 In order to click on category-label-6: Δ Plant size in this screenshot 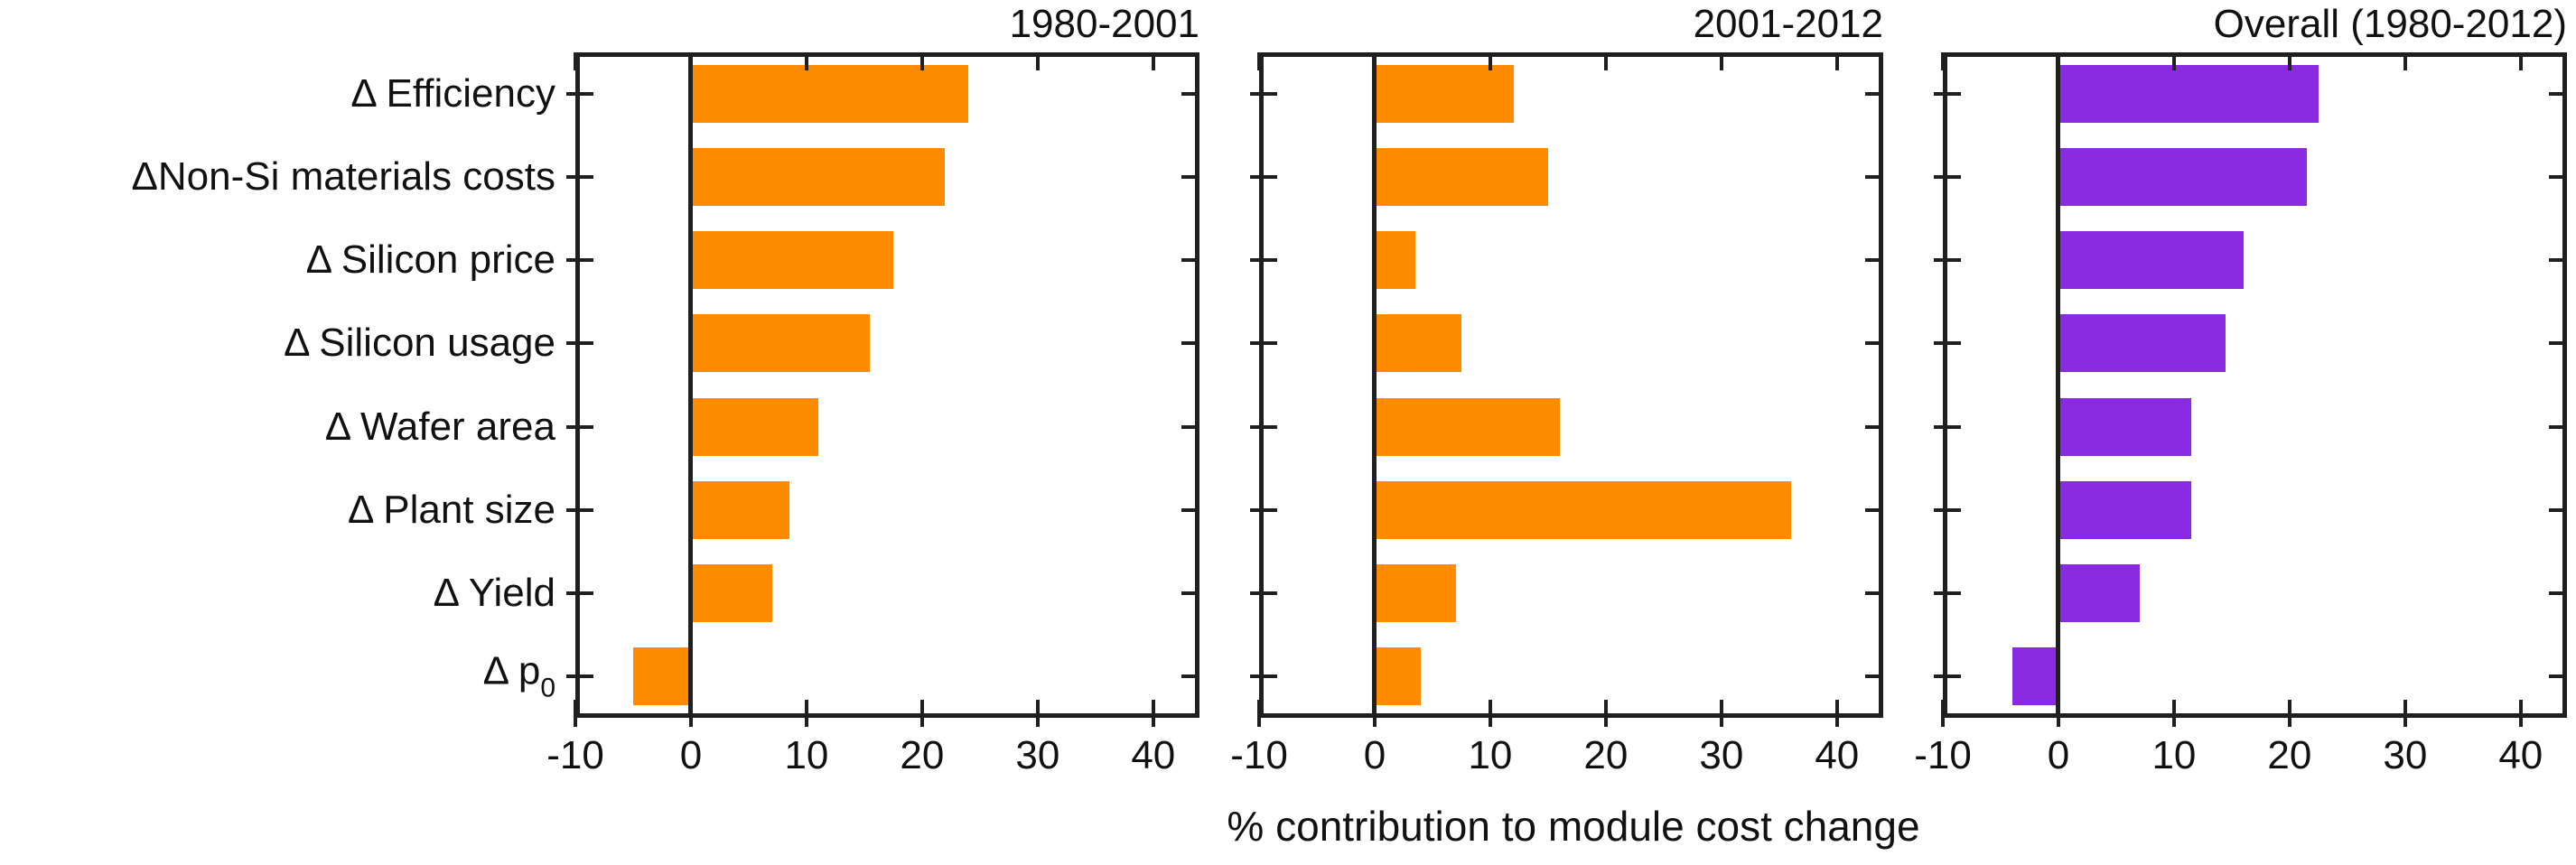, I will do `click(277, 511)`.